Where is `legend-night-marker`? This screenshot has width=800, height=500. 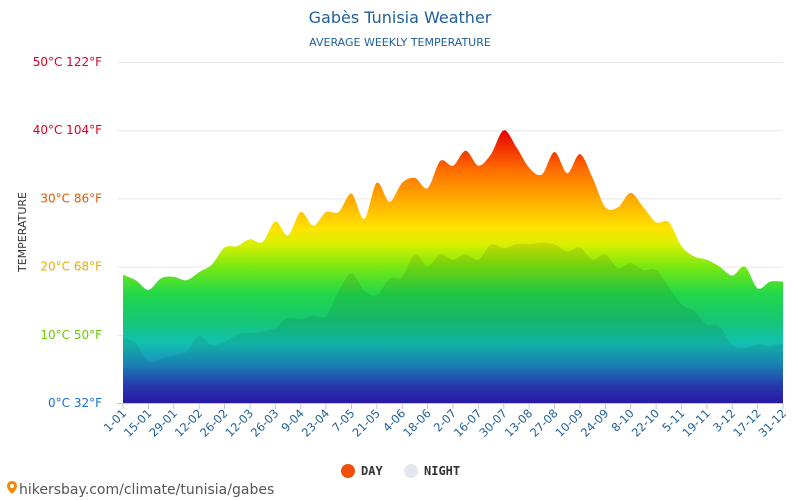 legend-night-marker is located at coordinates (411, 471).